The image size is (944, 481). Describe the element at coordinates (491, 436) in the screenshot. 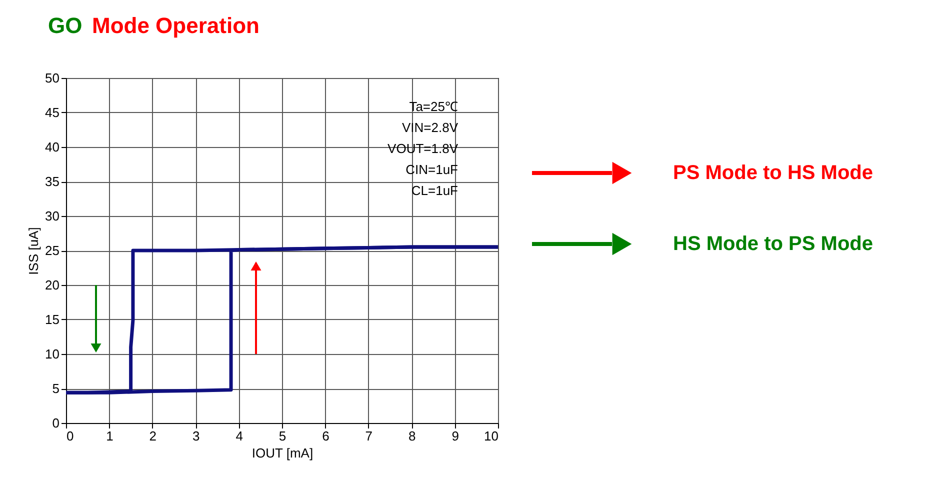

I see `x-tick-label: 10` at that location.